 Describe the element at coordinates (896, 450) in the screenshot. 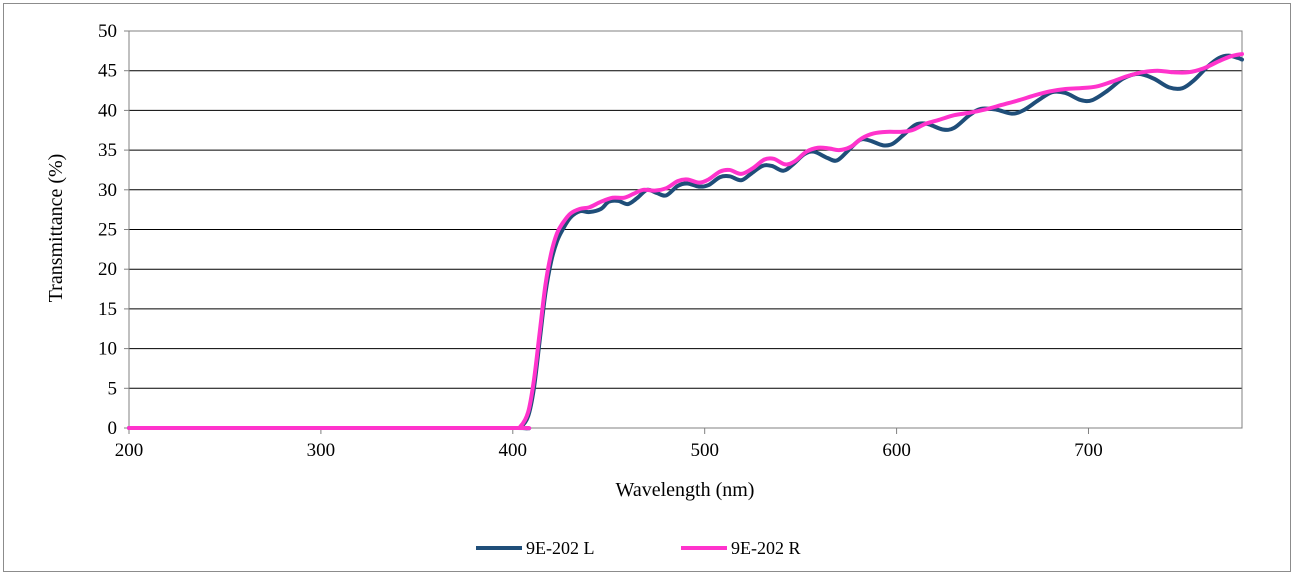

I see `x-tick-label: 600` at that location.